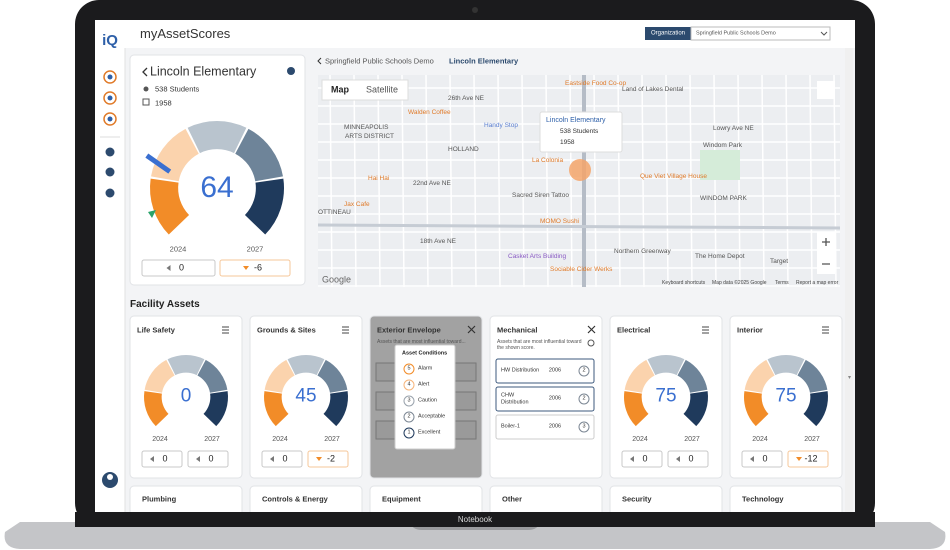 This screenshot has width=950, height=550. Describe the element at coordinates (203, 71) in the screenshot. I see `building-name: Lincoln Elementary` at that location.